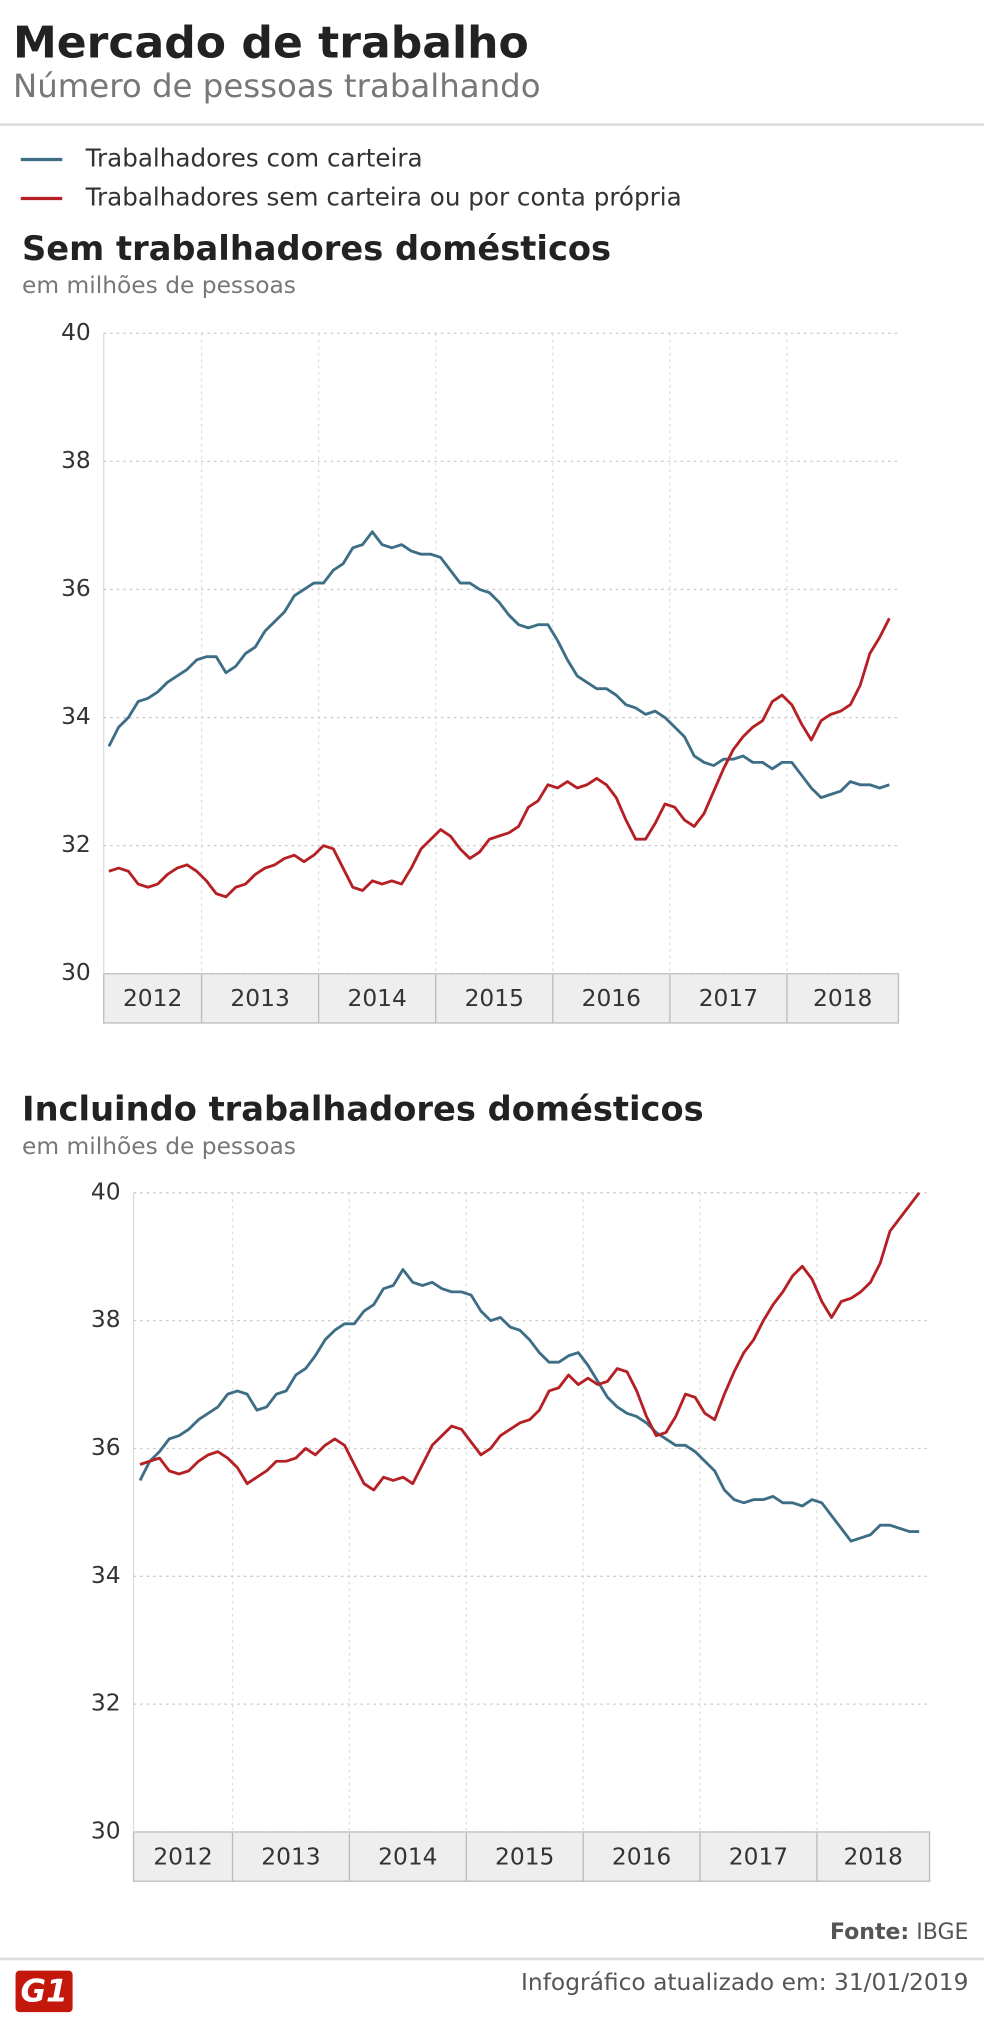 The width and height of the screenshot is (984, 2033). What do you see at coordinates (277, 86) in the screenshot?
I see `subtitle: Número de pessoas trabalhando` at bounding box center [277, 86].